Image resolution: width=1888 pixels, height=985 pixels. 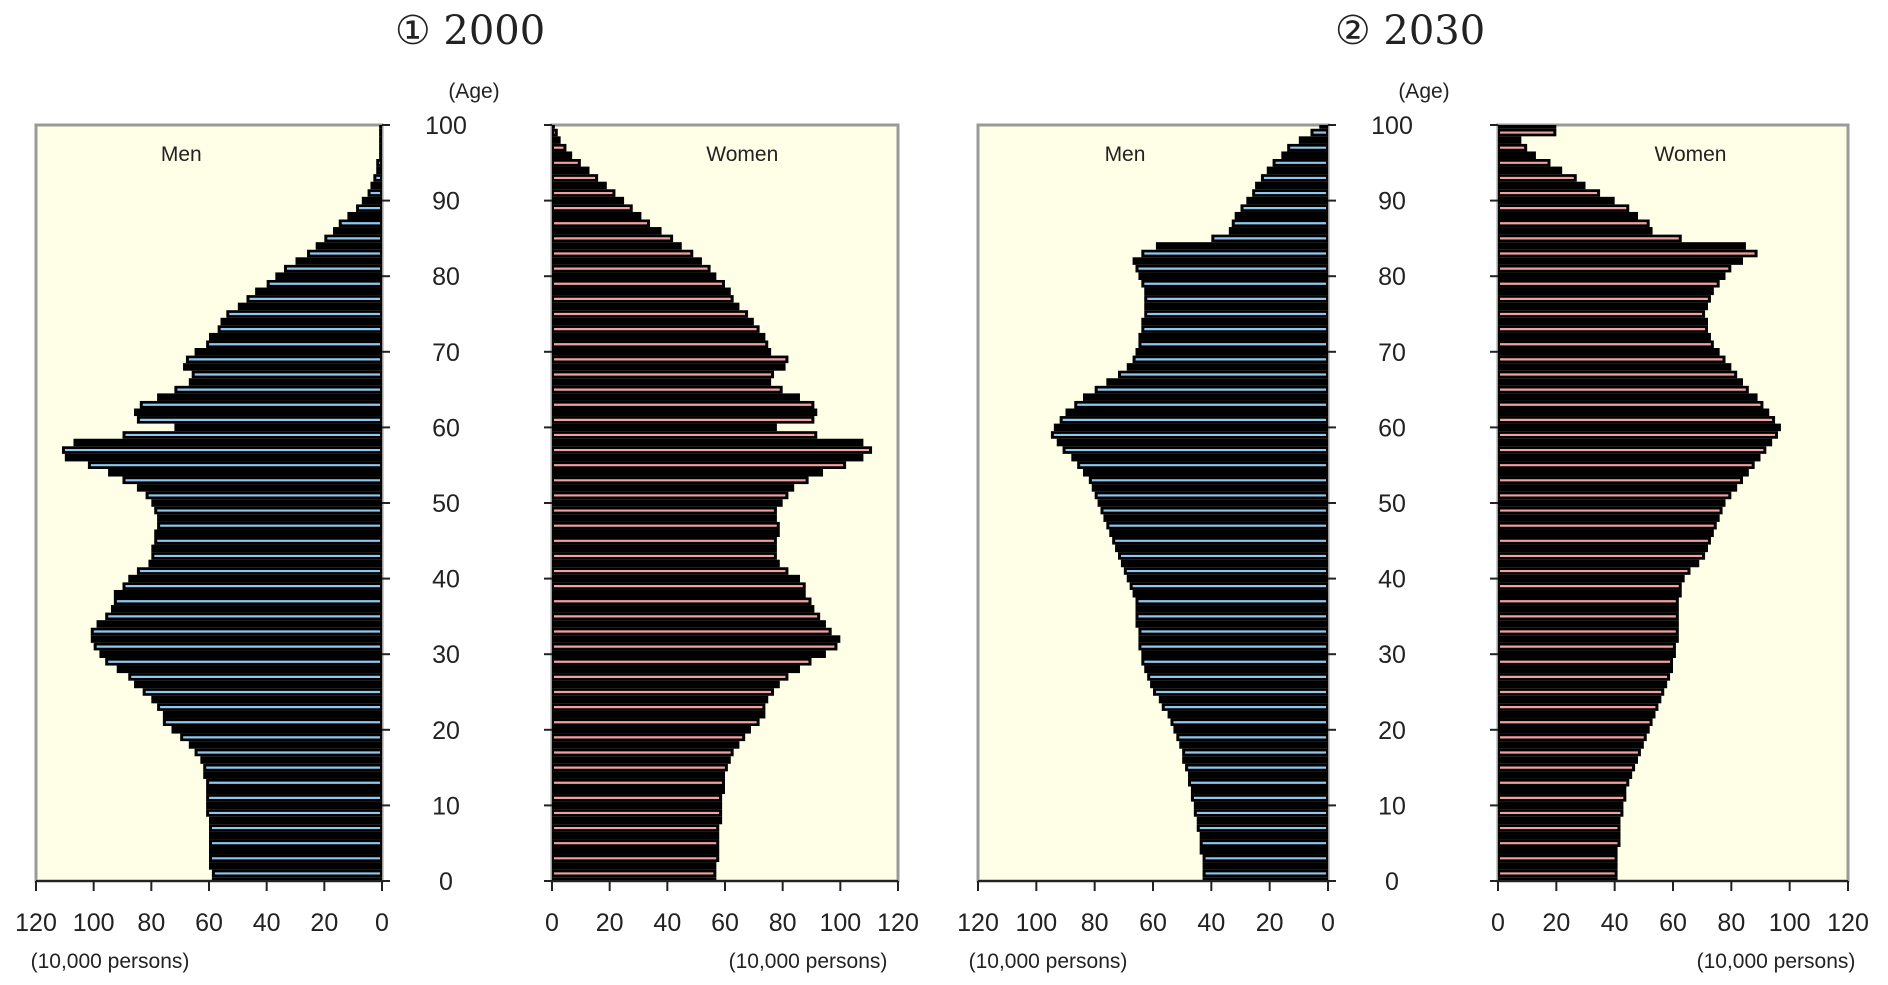 What do you see at coordinates (446, 504) in the screenshot?
I see `age-tick-label: 50` at bounding box center [446, 504].